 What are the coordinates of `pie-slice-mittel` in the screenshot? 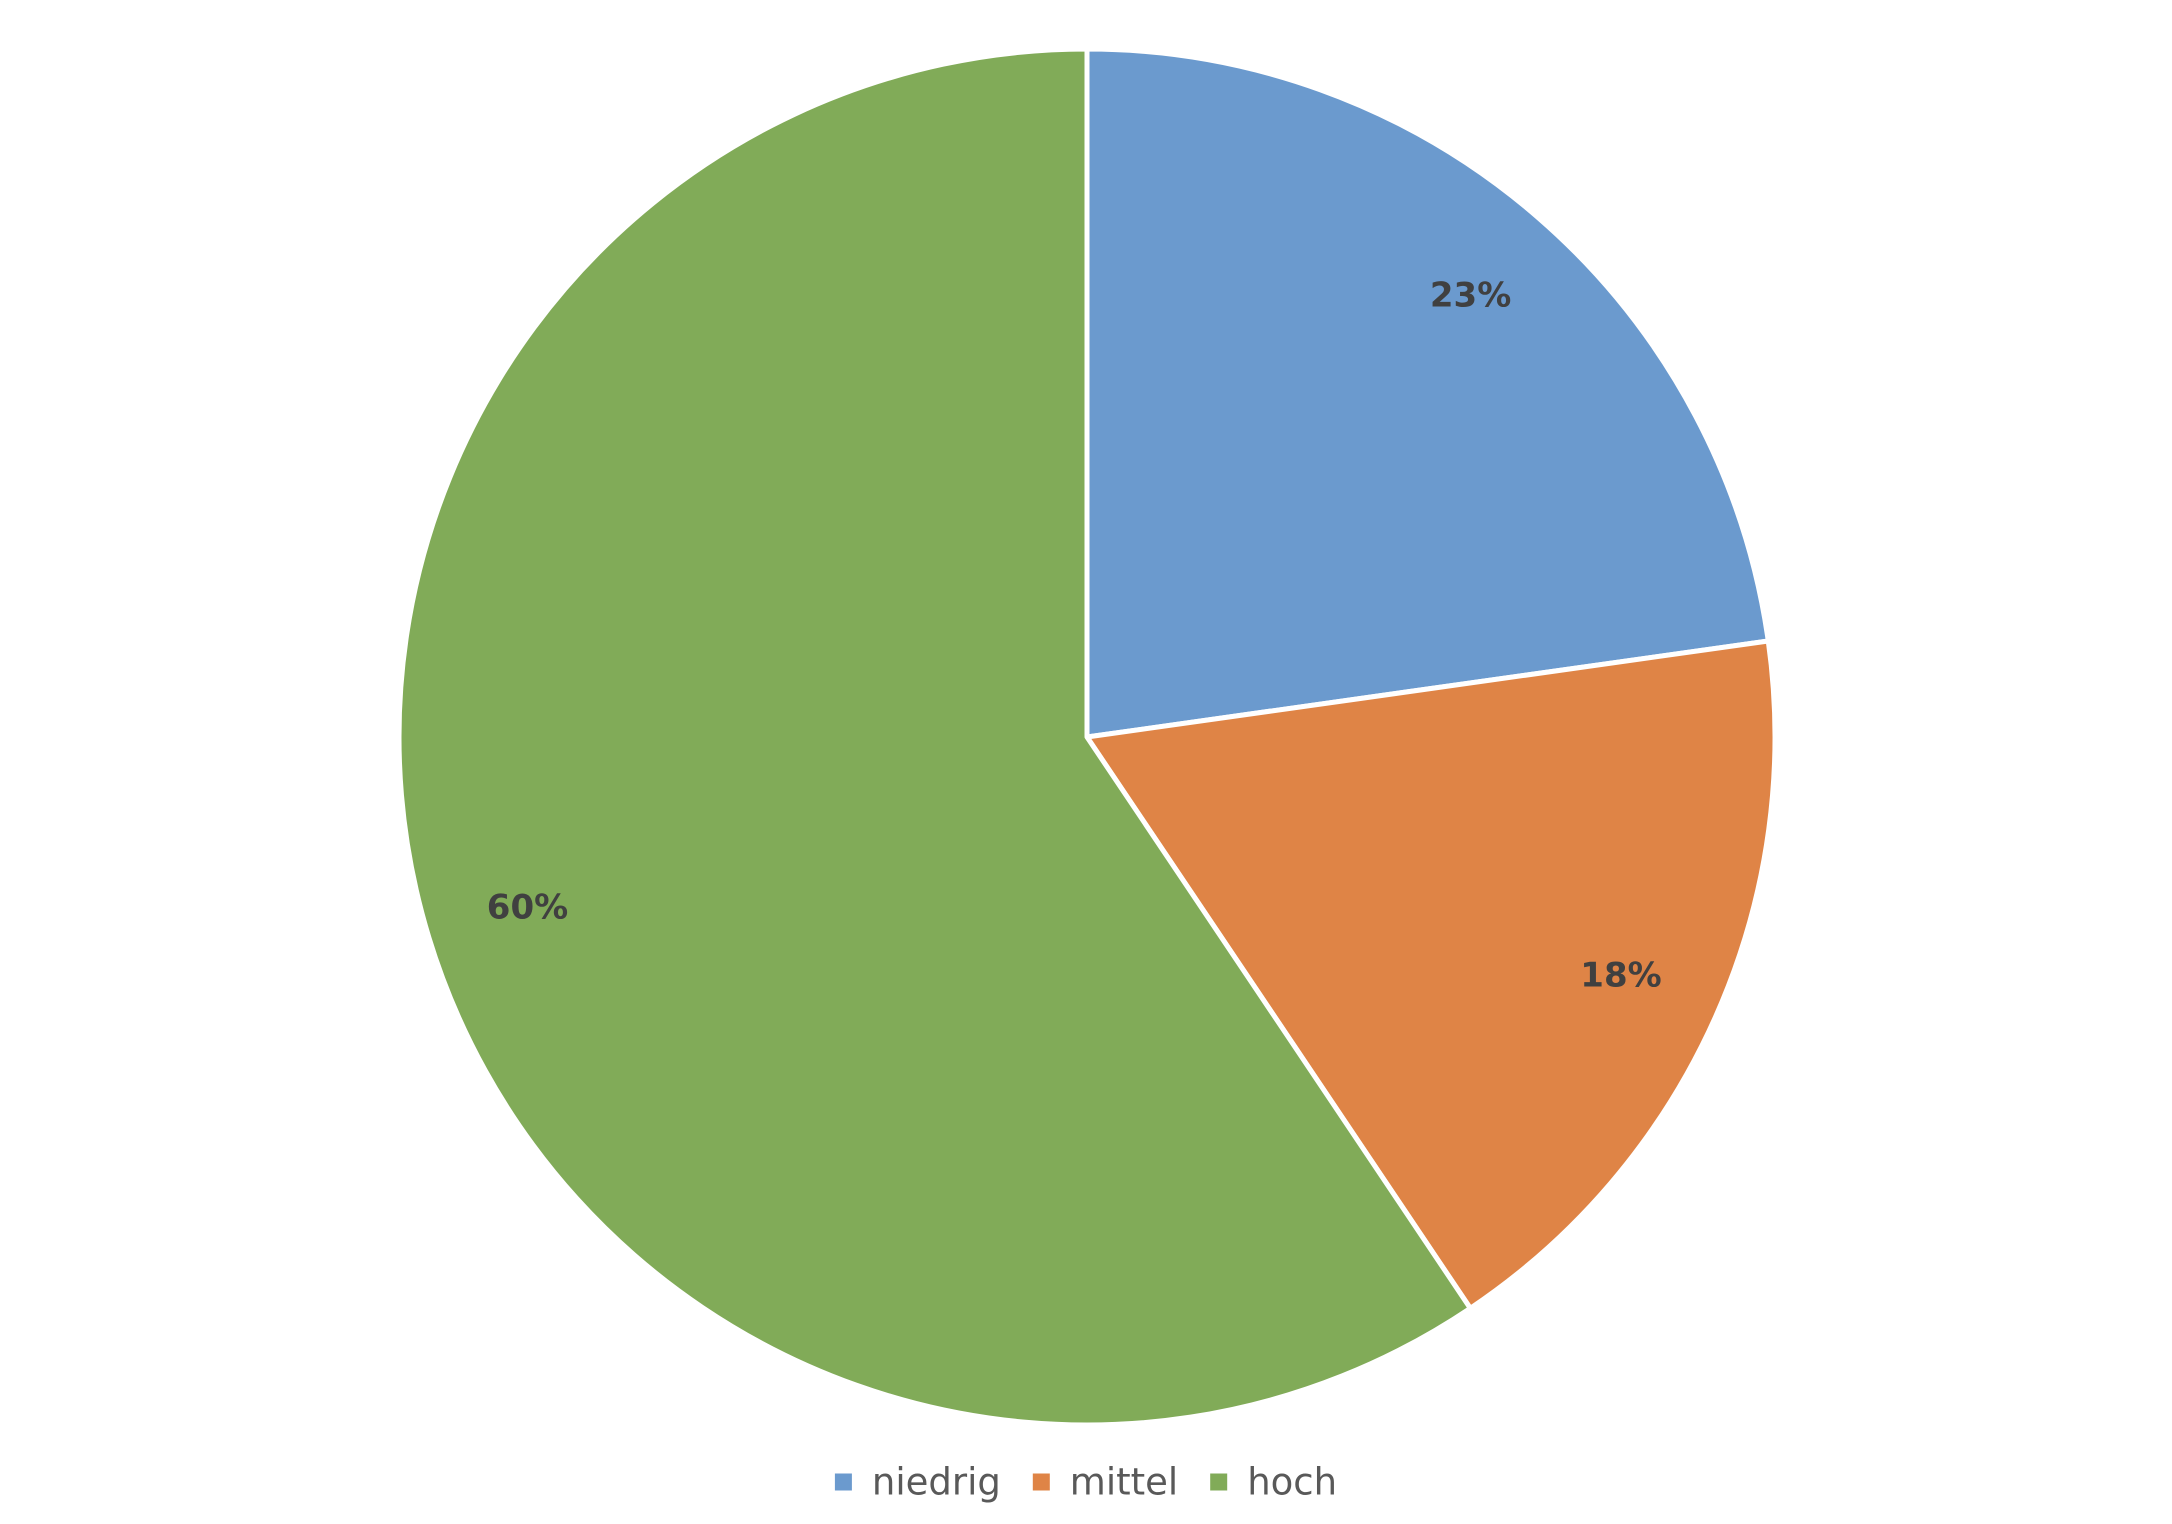 It's located at (1431, 974).